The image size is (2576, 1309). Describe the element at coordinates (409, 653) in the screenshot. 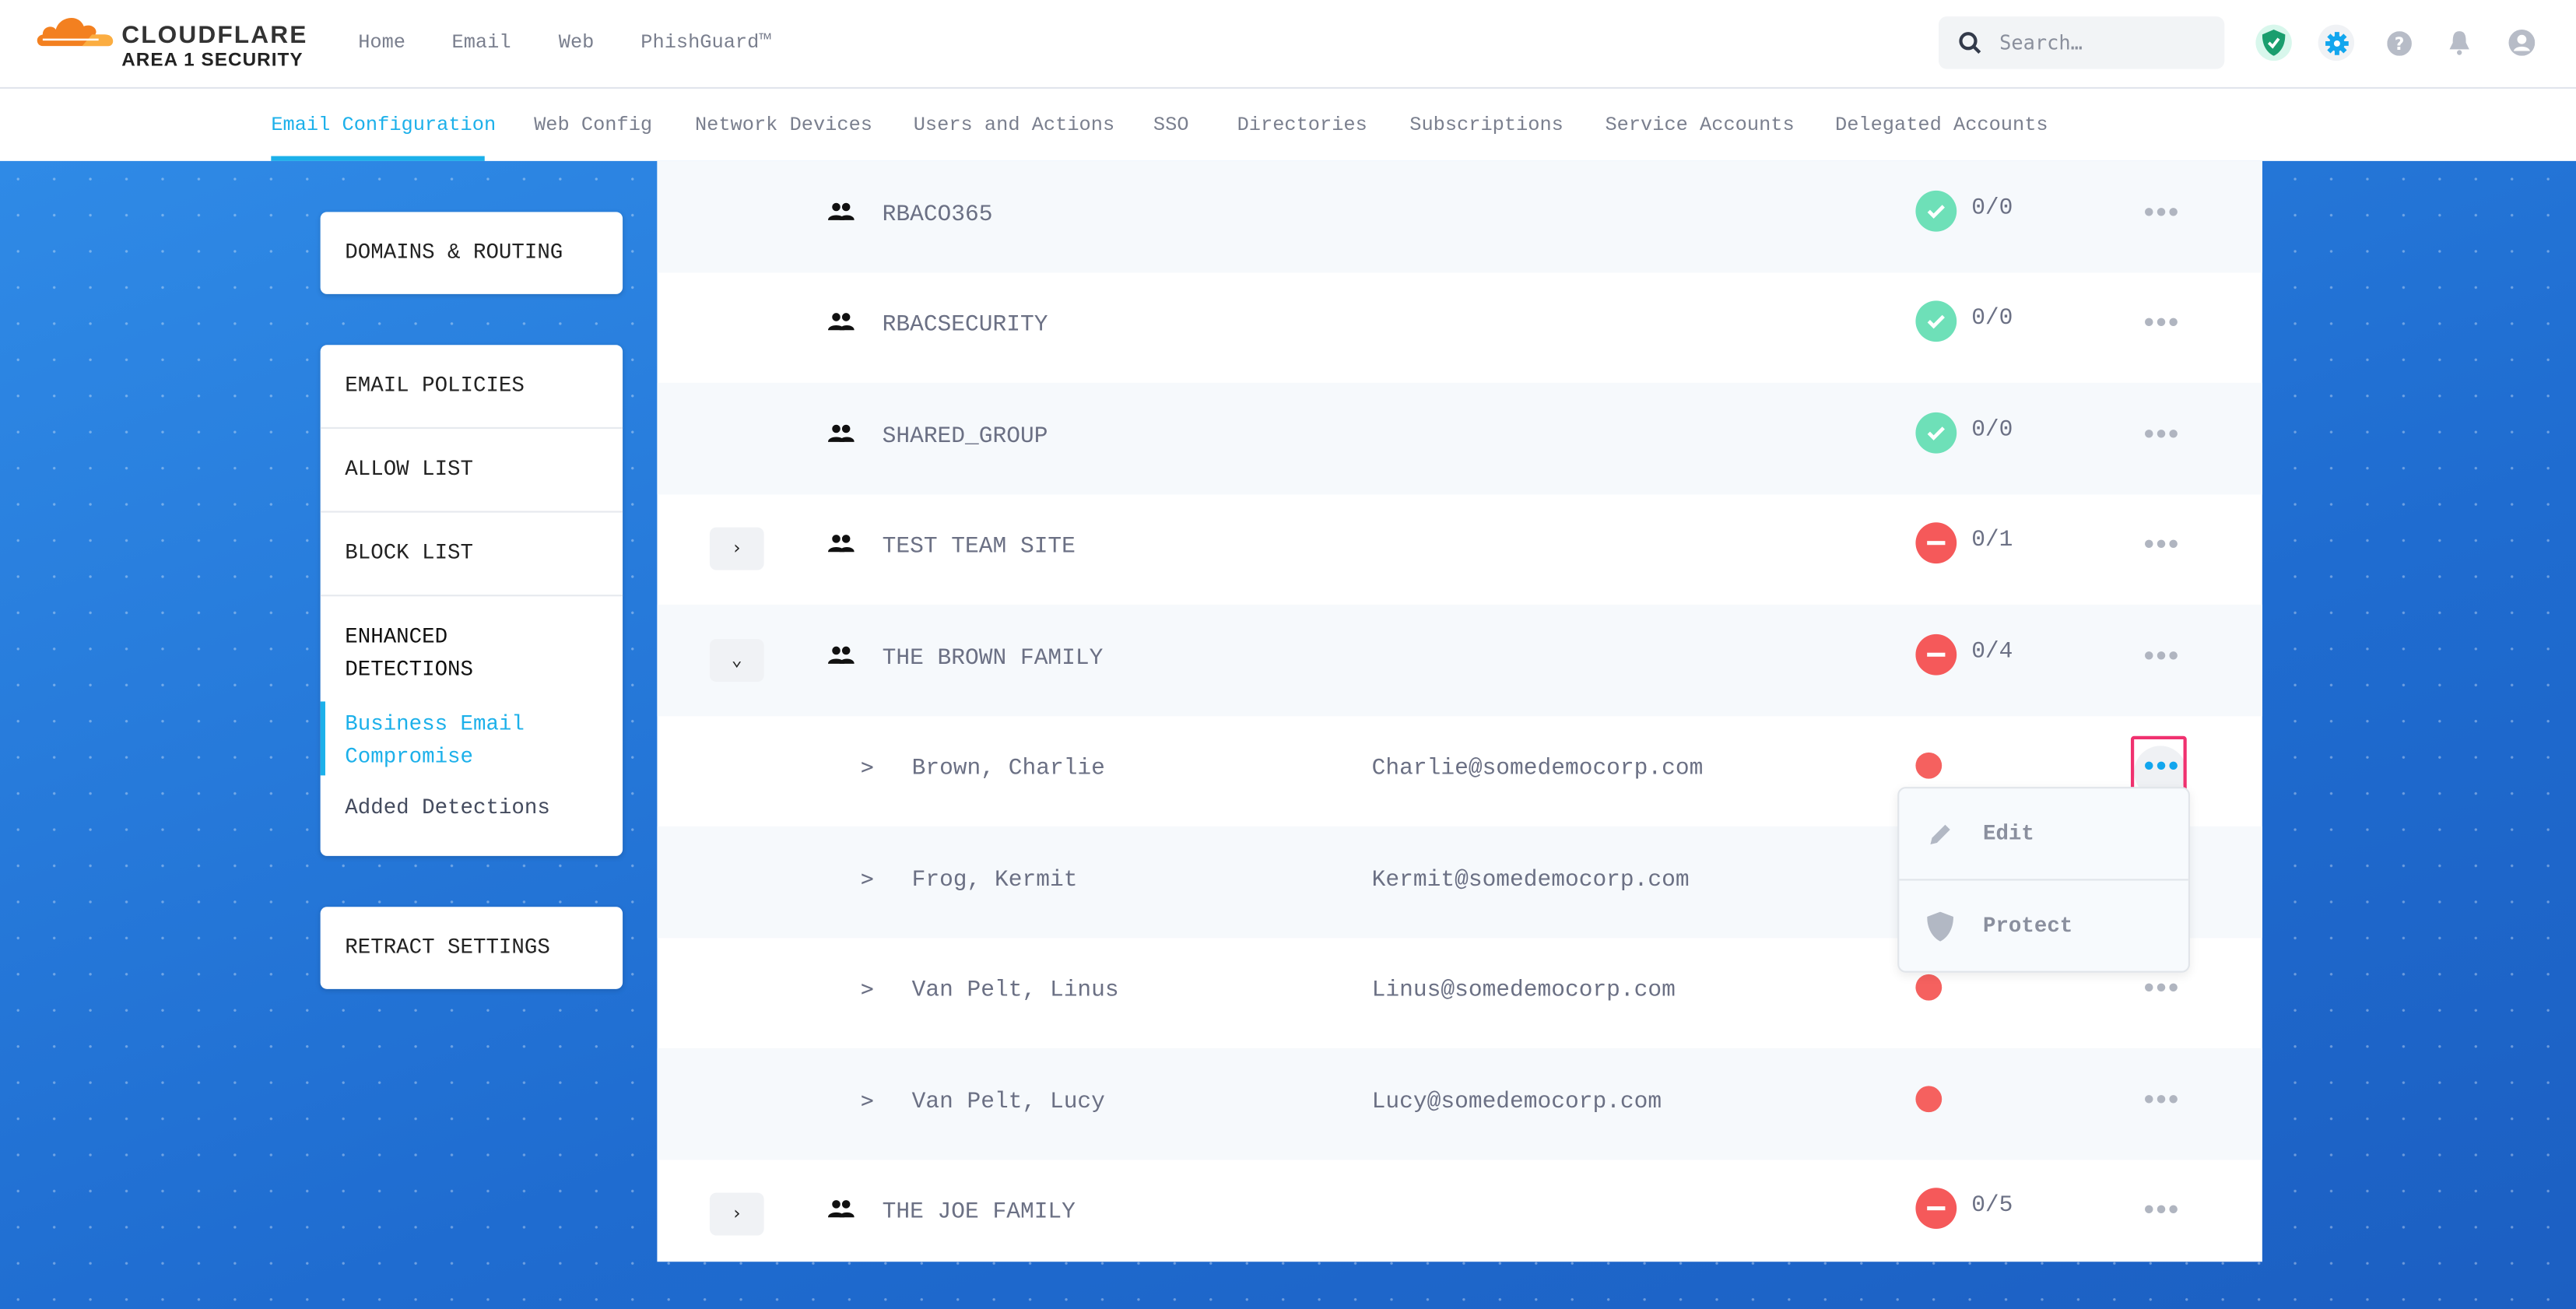

I see `sidebar-item-enhanced-detections: ENHANCED DETECTIONS` at that location.